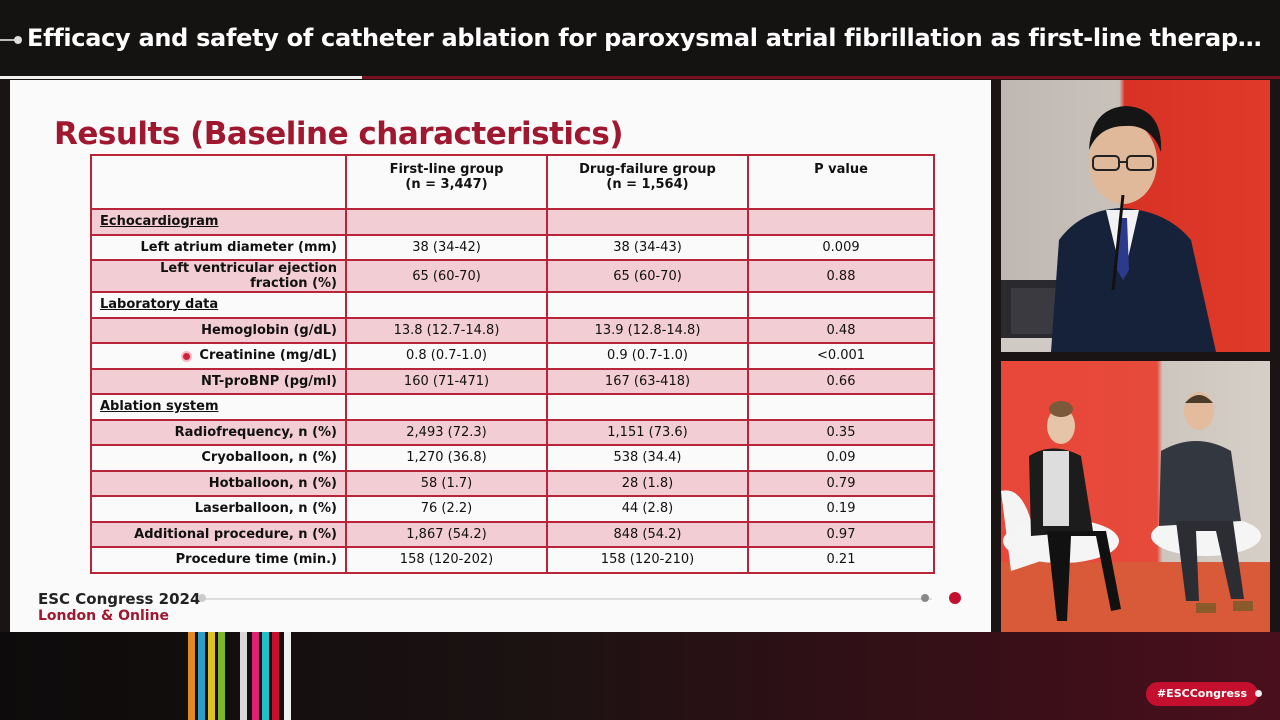 Image resolution: width=1280 pixels, height=720 pixels. I want to click on row-c1: 2,493 (72.3), so click(446, 432).